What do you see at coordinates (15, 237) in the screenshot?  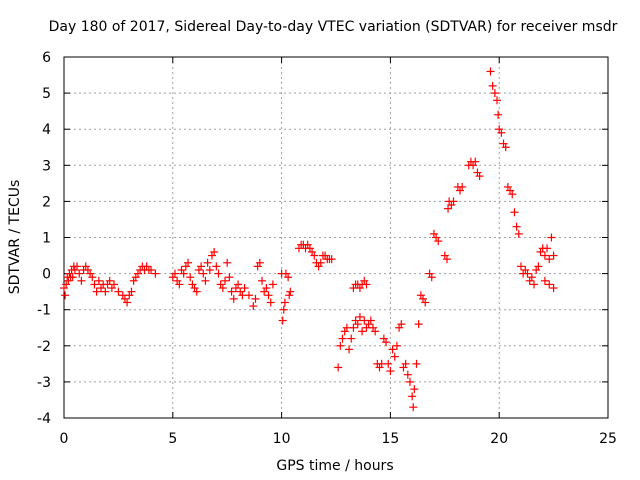 I see `y-axis-label: SDTVAR / TECUs` at bounding box center [15, 237].